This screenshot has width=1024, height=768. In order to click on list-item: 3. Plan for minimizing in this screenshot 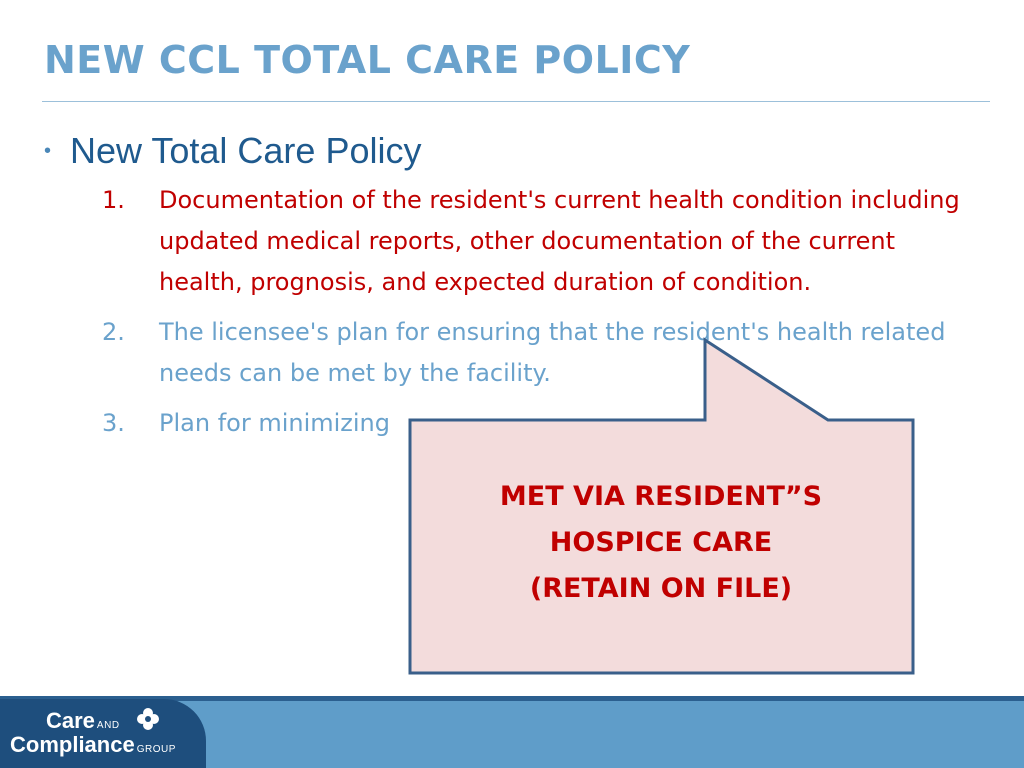, I will do `click(542, 423)`.